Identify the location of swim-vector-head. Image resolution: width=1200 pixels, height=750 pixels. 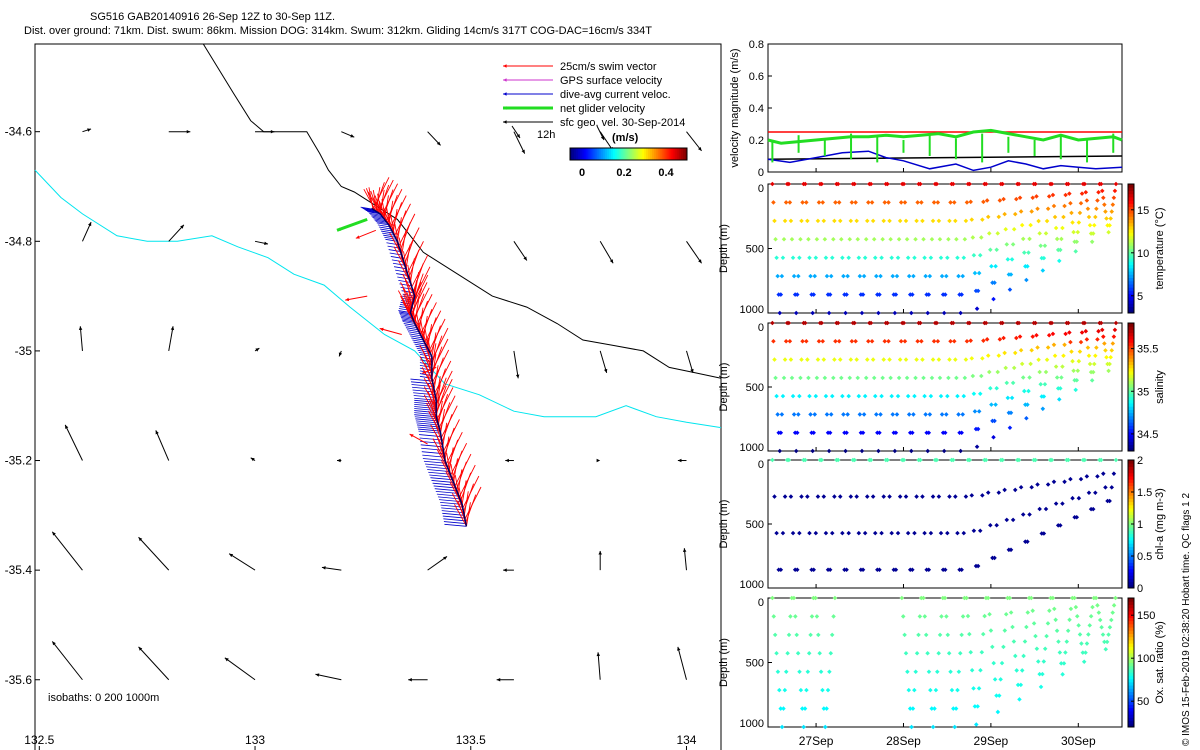
(381, 329).